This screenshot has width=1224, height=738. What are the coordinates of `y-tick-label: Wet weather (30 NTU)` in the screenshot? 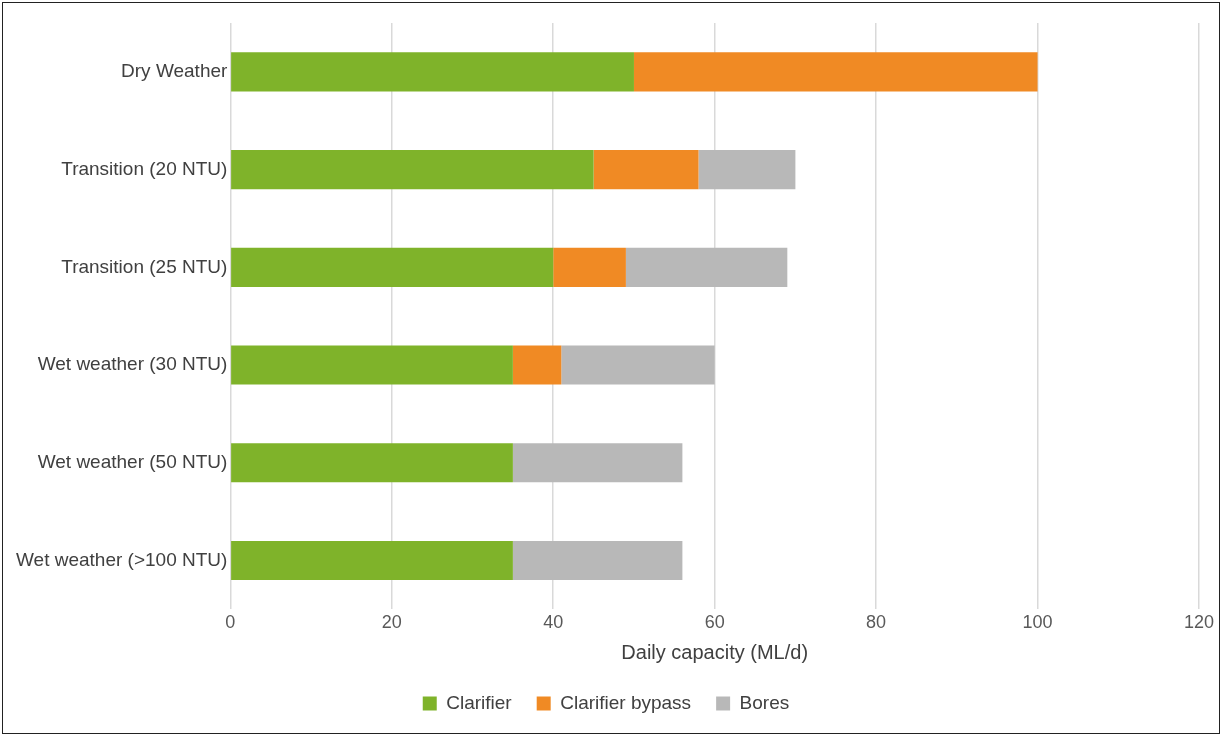 It's located at (132, 364).